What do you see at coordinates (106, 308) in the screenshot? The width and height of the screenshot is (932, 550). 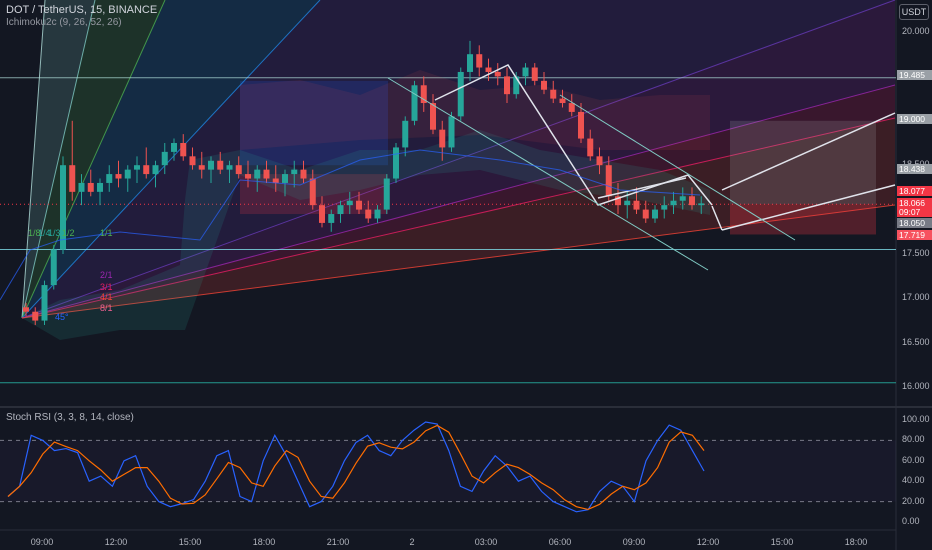 I see `gann-label: 8/1` at bounding box center [106, 308].